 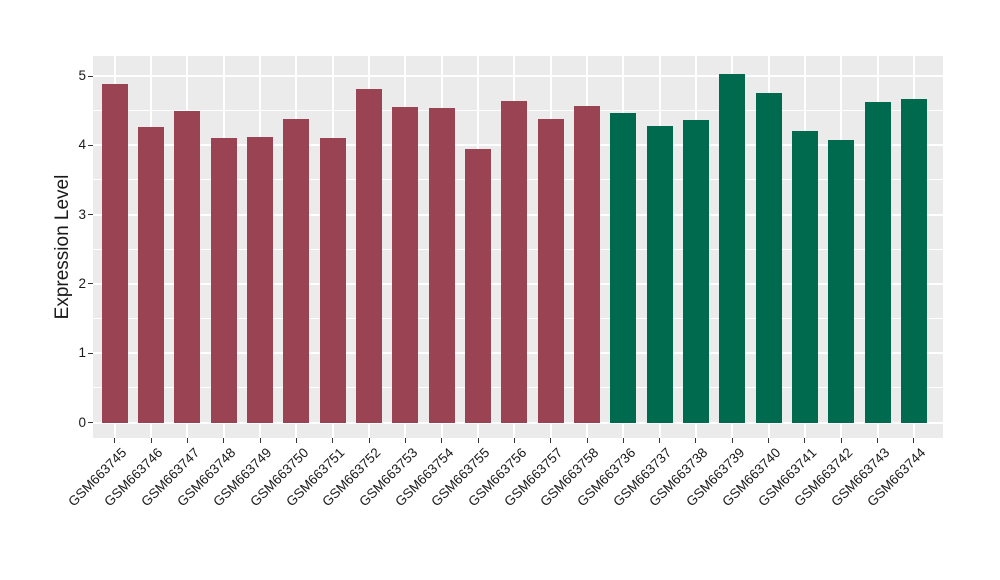 I want to click on bar-GSM663749, so click(x=260, y=280).